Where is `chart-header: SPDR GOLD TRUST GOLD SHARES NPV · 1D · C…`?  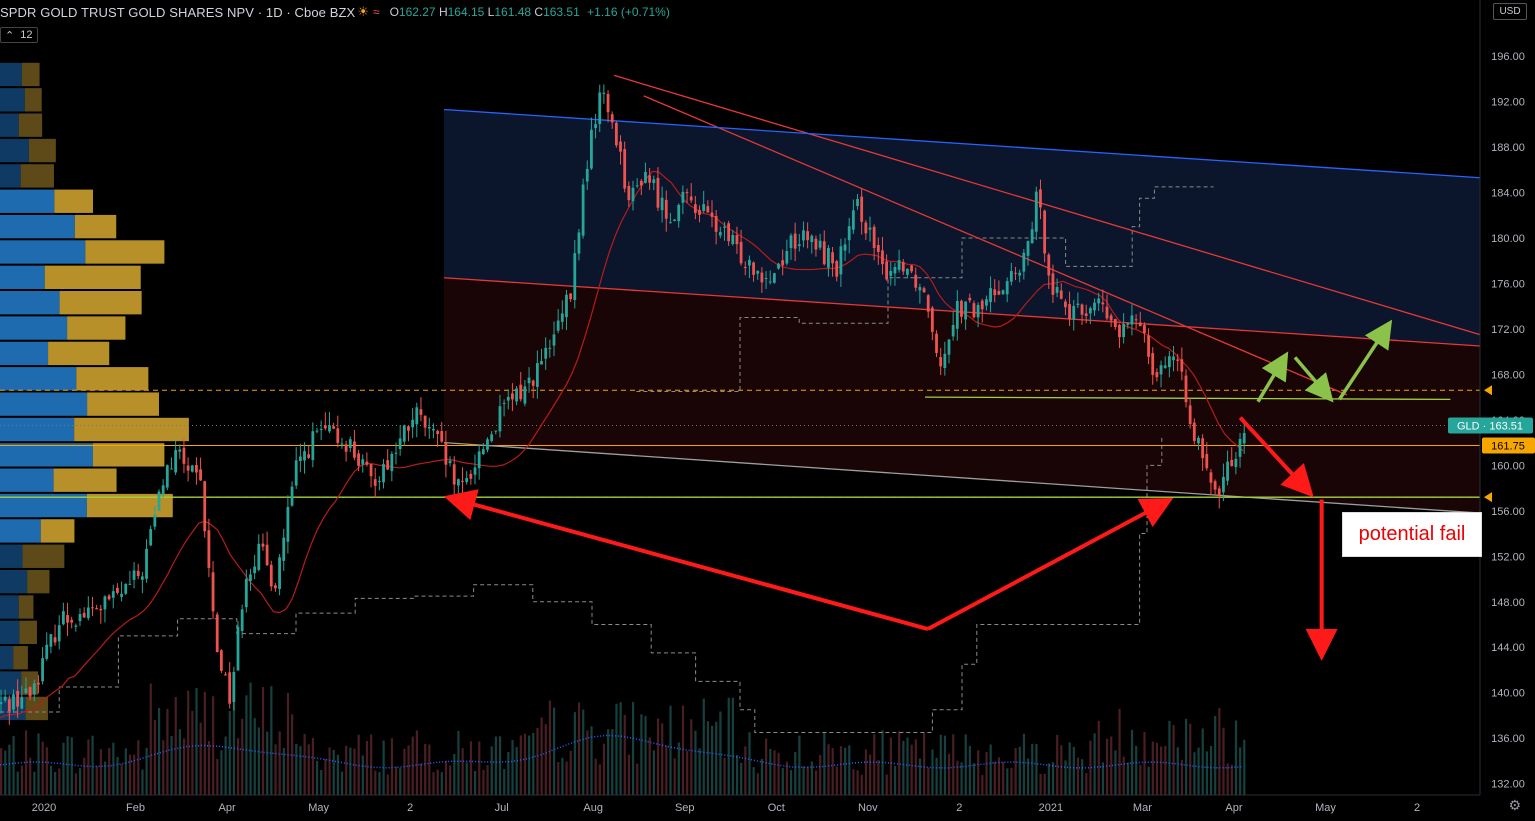 chart-header: SPDR GOLD TRUST GOLD SHARES NPV · 1D · C… is located at coordinates (335, 12).